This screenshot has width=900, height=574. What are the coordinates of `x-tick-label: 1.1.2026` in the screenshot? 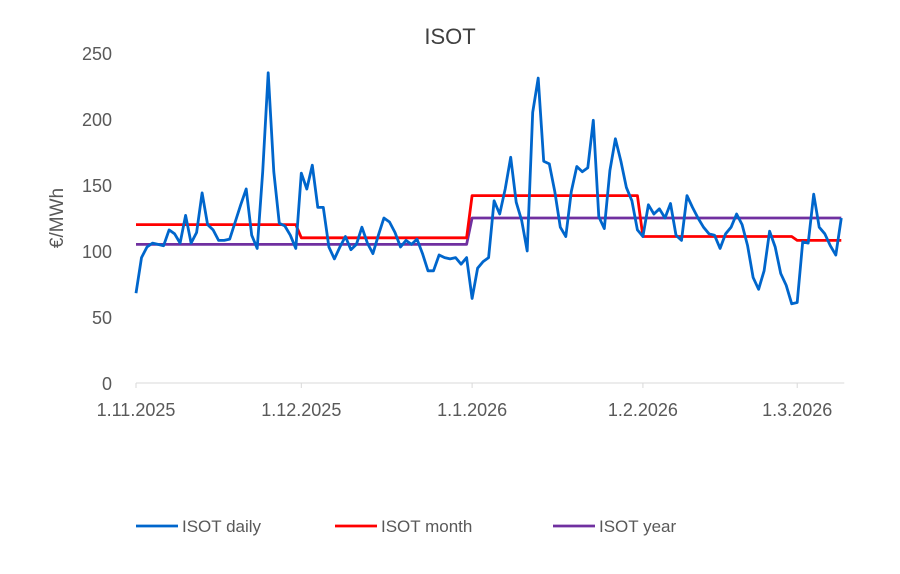 It's located at (472, 410).